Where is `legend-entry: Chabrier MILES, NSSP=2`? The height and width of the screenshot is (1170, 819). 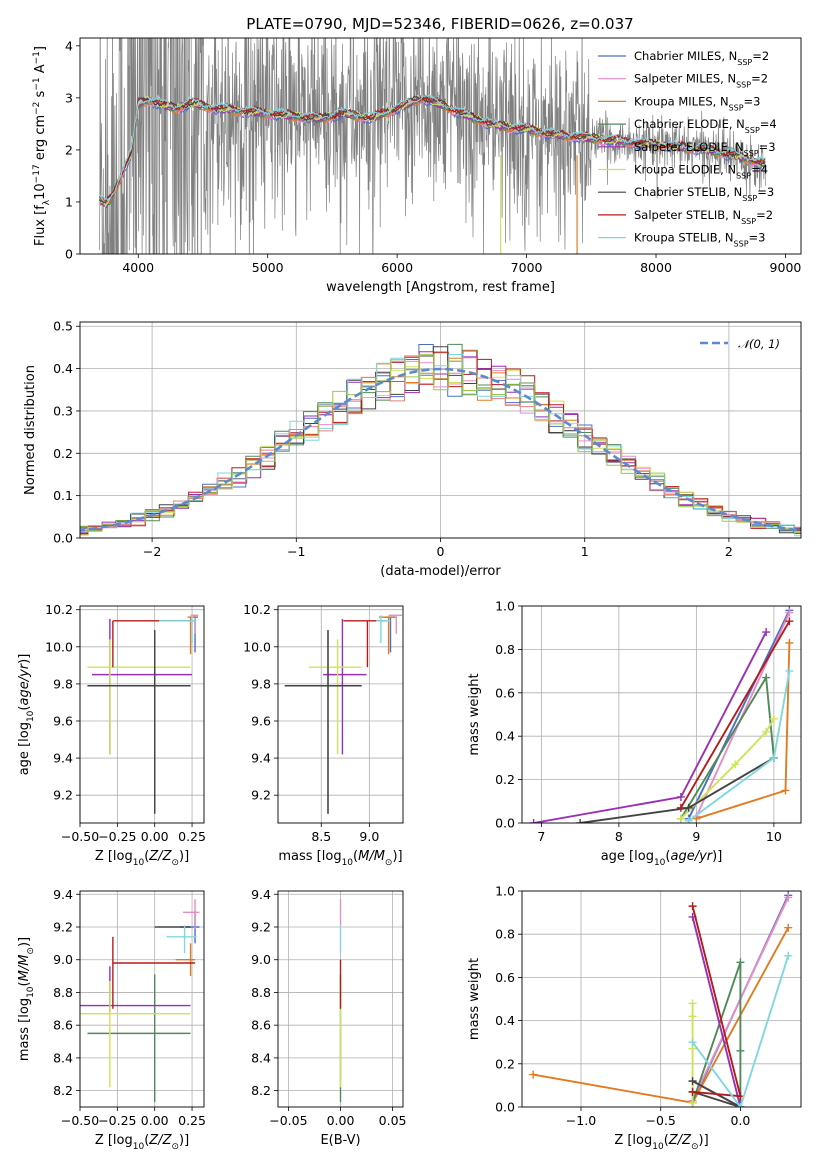 legend-entry: Chabrier MILES, NSSP=2 is located at coordinates (701, 58).